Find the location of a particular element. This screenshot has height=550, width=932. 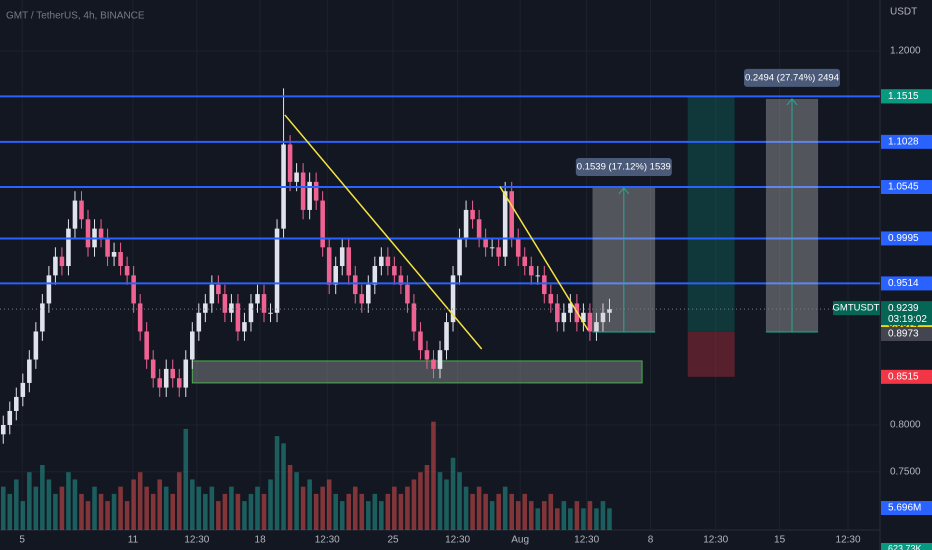

x-tick-label: 15 is located at coordinates (780, 540).